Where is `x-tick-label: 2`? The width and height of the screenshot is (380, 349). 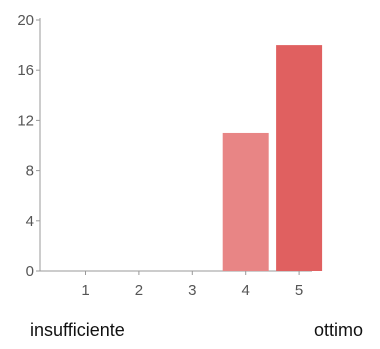 x-tick-label: 2 is located at coordinates (139, 290).